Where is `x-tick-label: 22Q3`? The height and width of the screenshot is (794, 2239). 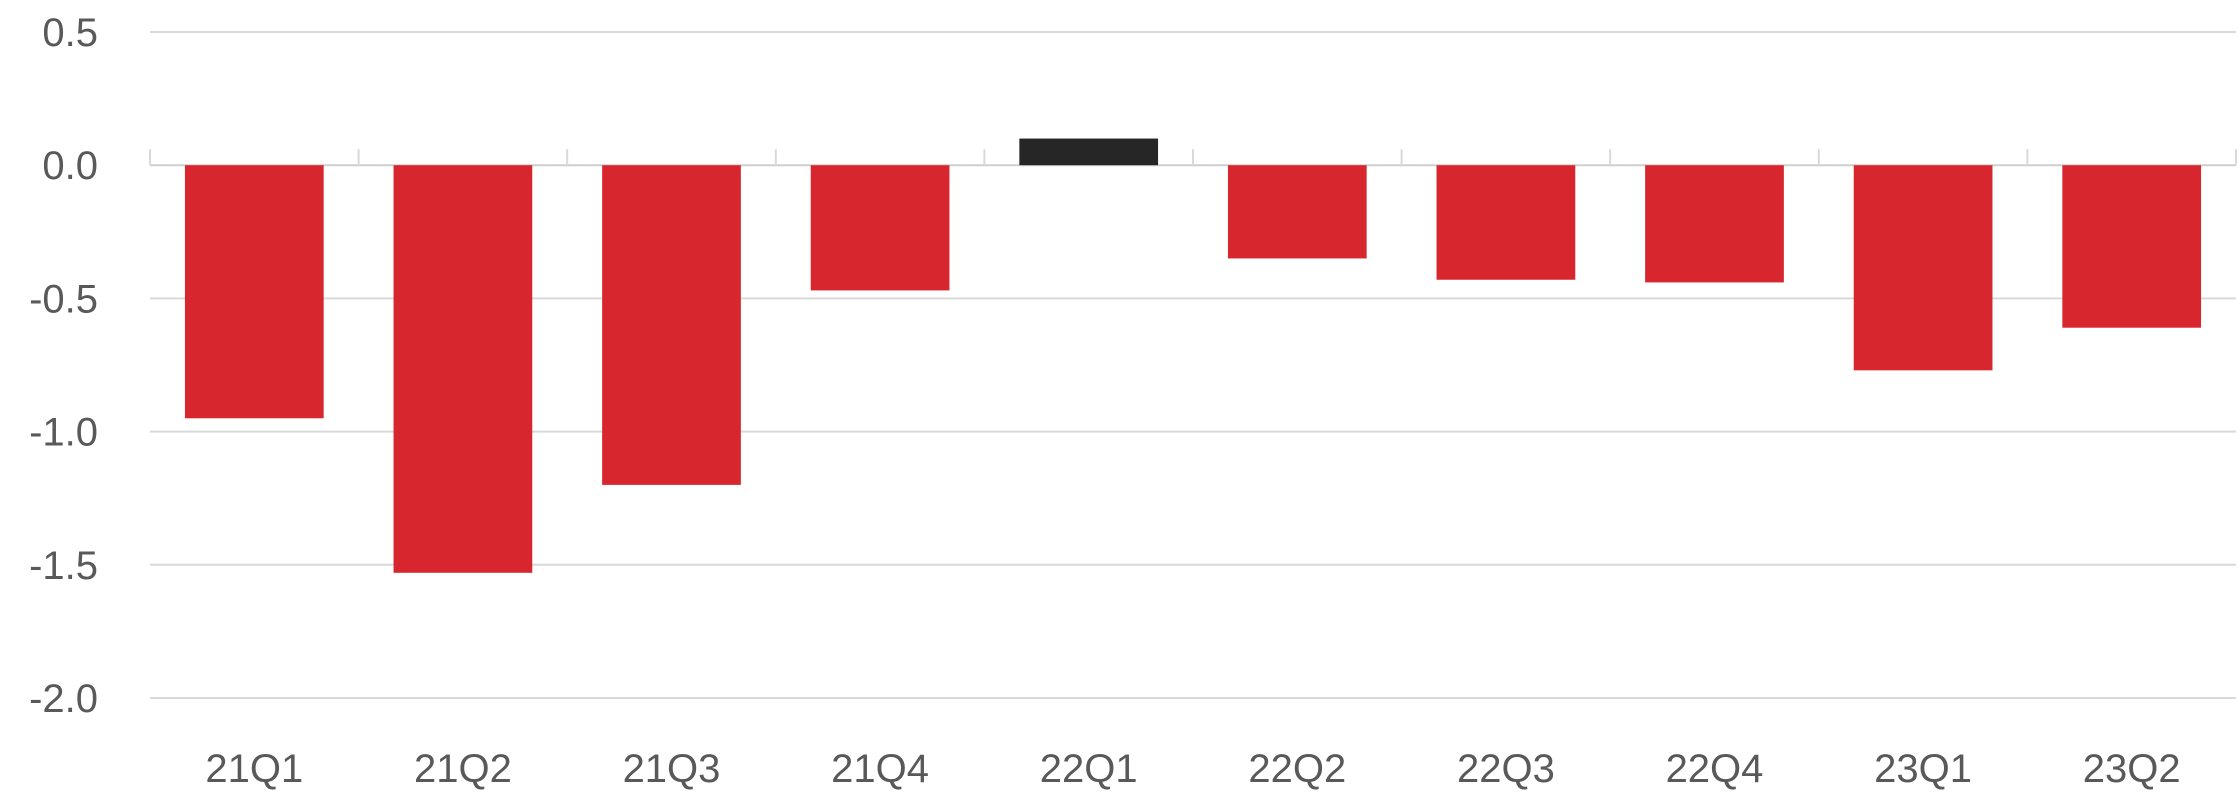 x-tick-label: 22Q3 is located at coordinates (1506, 769).